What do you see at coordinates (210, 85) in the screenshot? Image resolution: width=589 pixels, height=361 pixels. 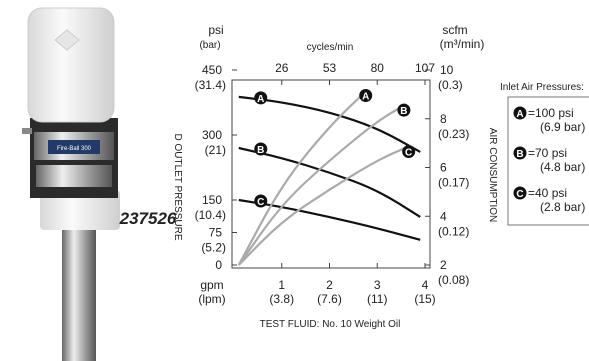 I see `y-tick-sublabel: (31.4)` at bounding box center [210, 85].